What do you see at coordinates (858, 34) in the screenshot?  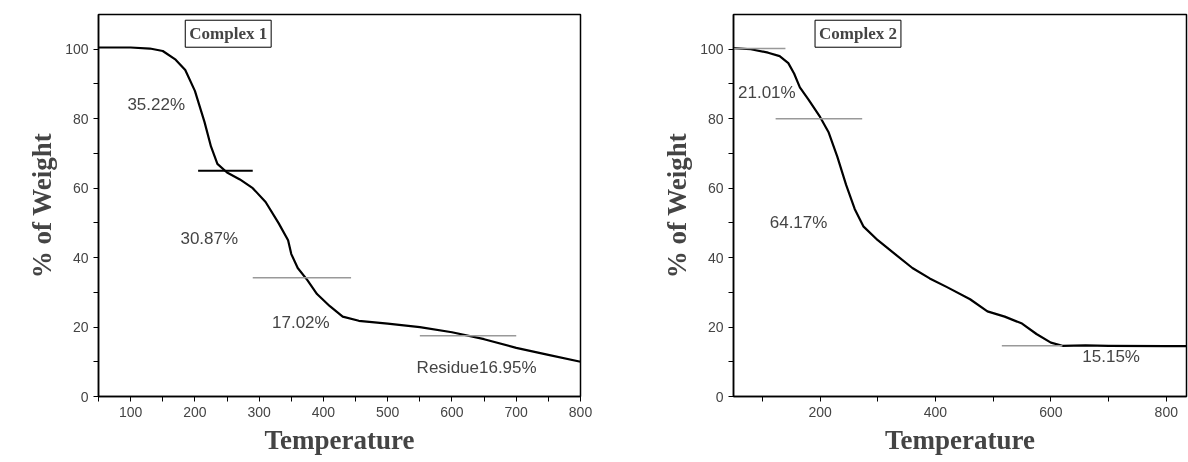 I see `text: Complex 2` at bounding box center [858, 34].